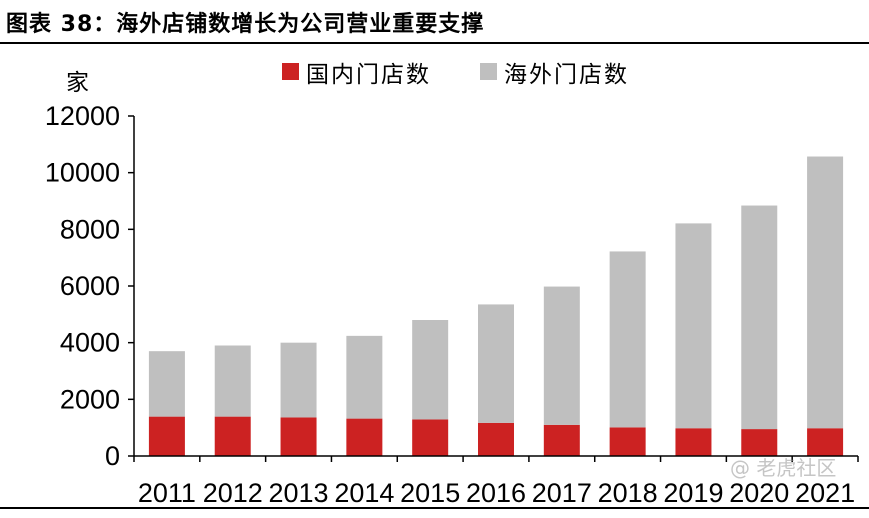  What do you see at coordinates (90, 229) in the screenshot?
I see `y-tick-label: 8000` at bounding box center [90, 229].